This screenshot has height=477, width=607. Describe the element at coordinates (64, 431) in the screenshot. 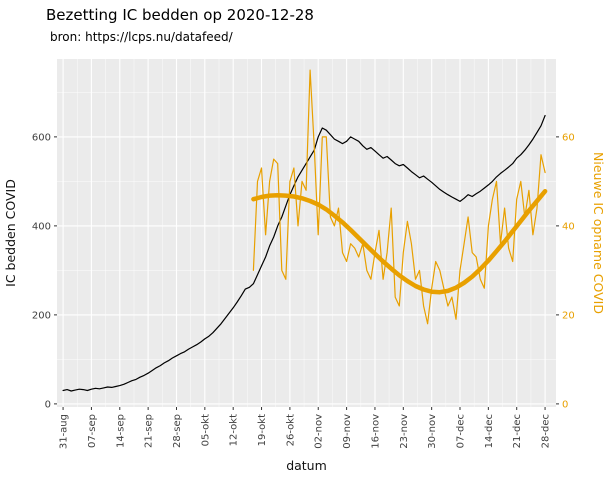

I see `x-tick-label: 31-aug` at that location.